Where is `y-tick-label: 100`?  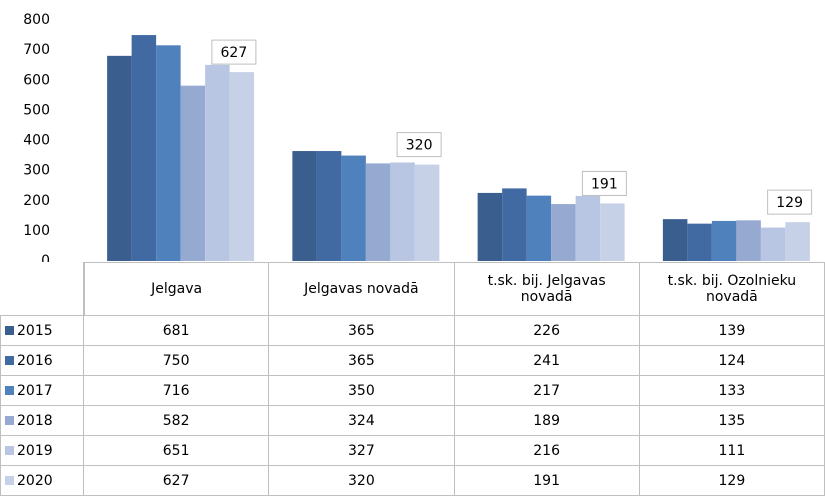 y-tick-label: 100 is located at coordinates (36, 231).